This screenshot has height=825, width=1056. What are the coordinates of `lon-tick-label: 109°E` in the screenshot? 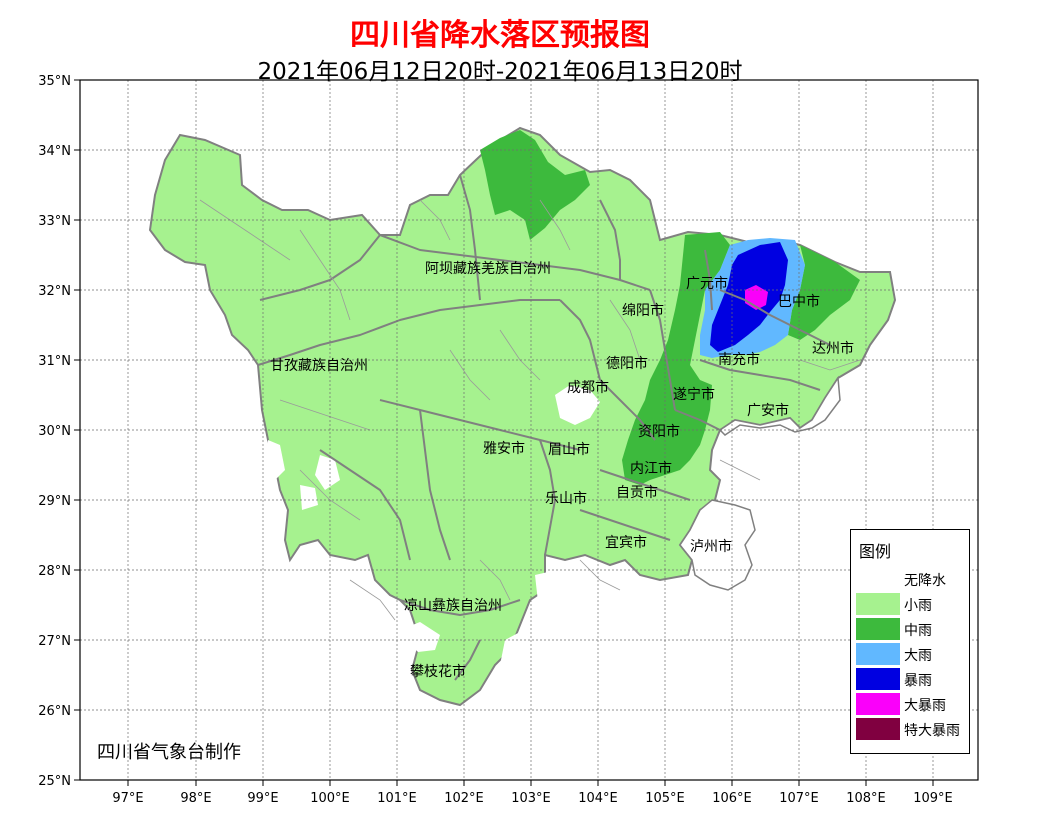 It's located at (933, 798).